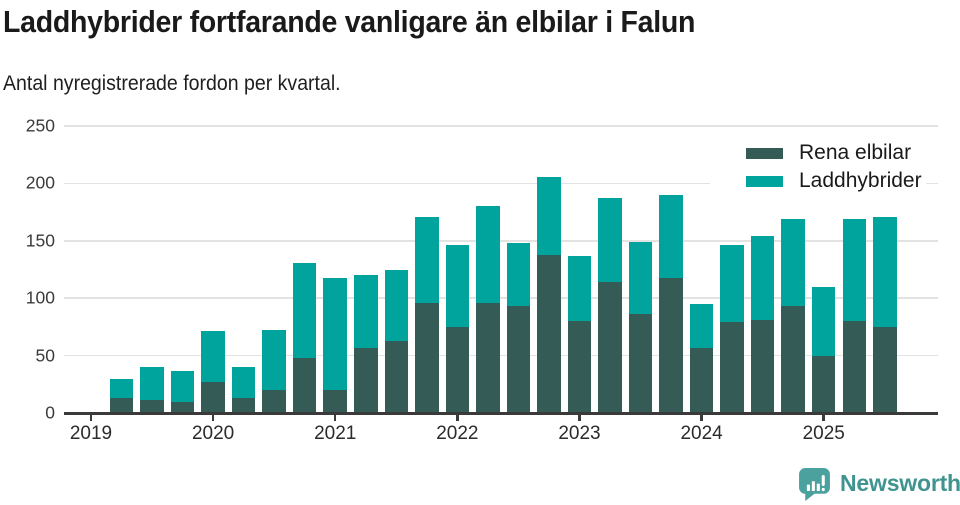 The height and width of the screenshot is (505, 960). Describe the element at coordinates (854, 270) in the screenshot. I see `bar-segment-laddhybrider-2025-q2` at that location.